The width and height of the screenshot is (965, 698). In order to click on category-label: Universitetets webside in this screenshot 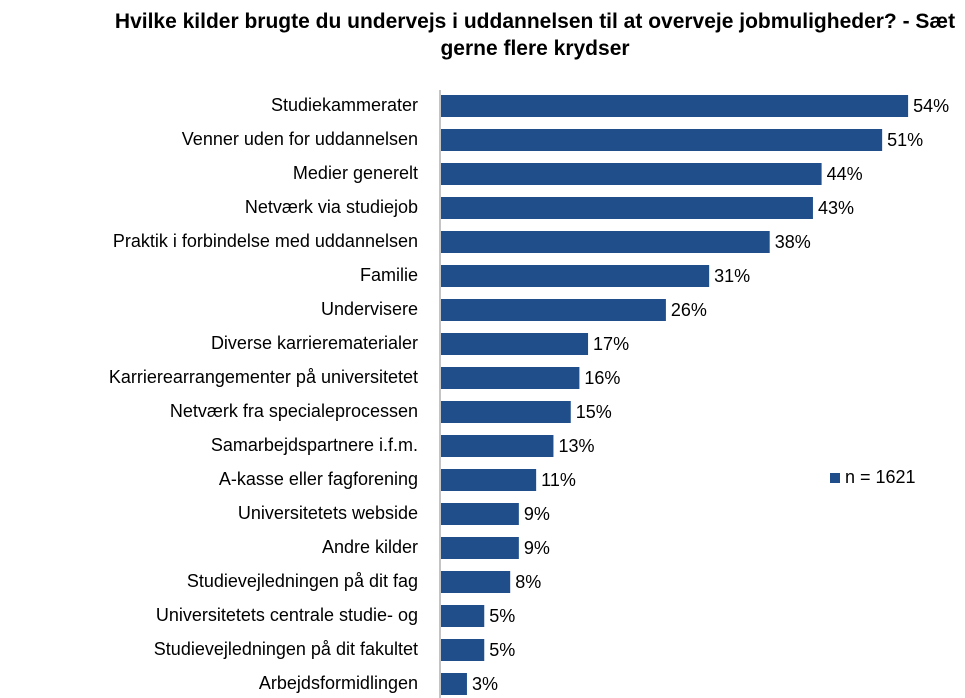, I will do `click(328, 513)`.